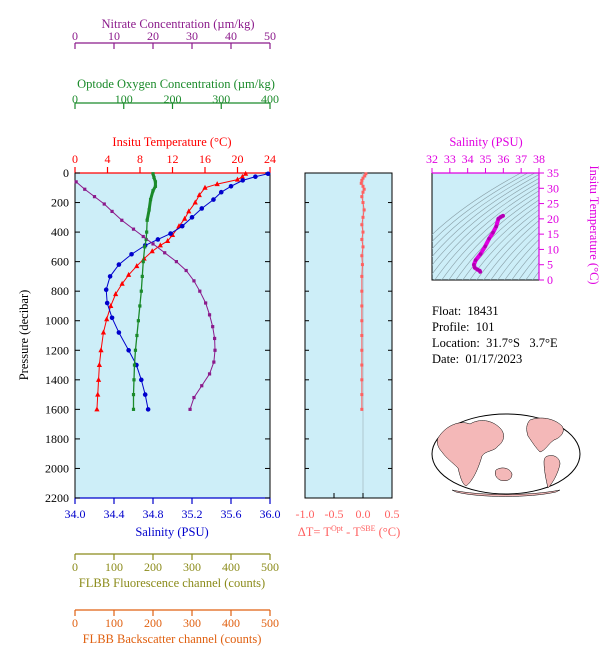 This screenshot has width=609, height=663. What do you see at coordinates (503, 159) in the screenshot?
I see `ts-xtick-label: 36` at bounding box center [503, 159].